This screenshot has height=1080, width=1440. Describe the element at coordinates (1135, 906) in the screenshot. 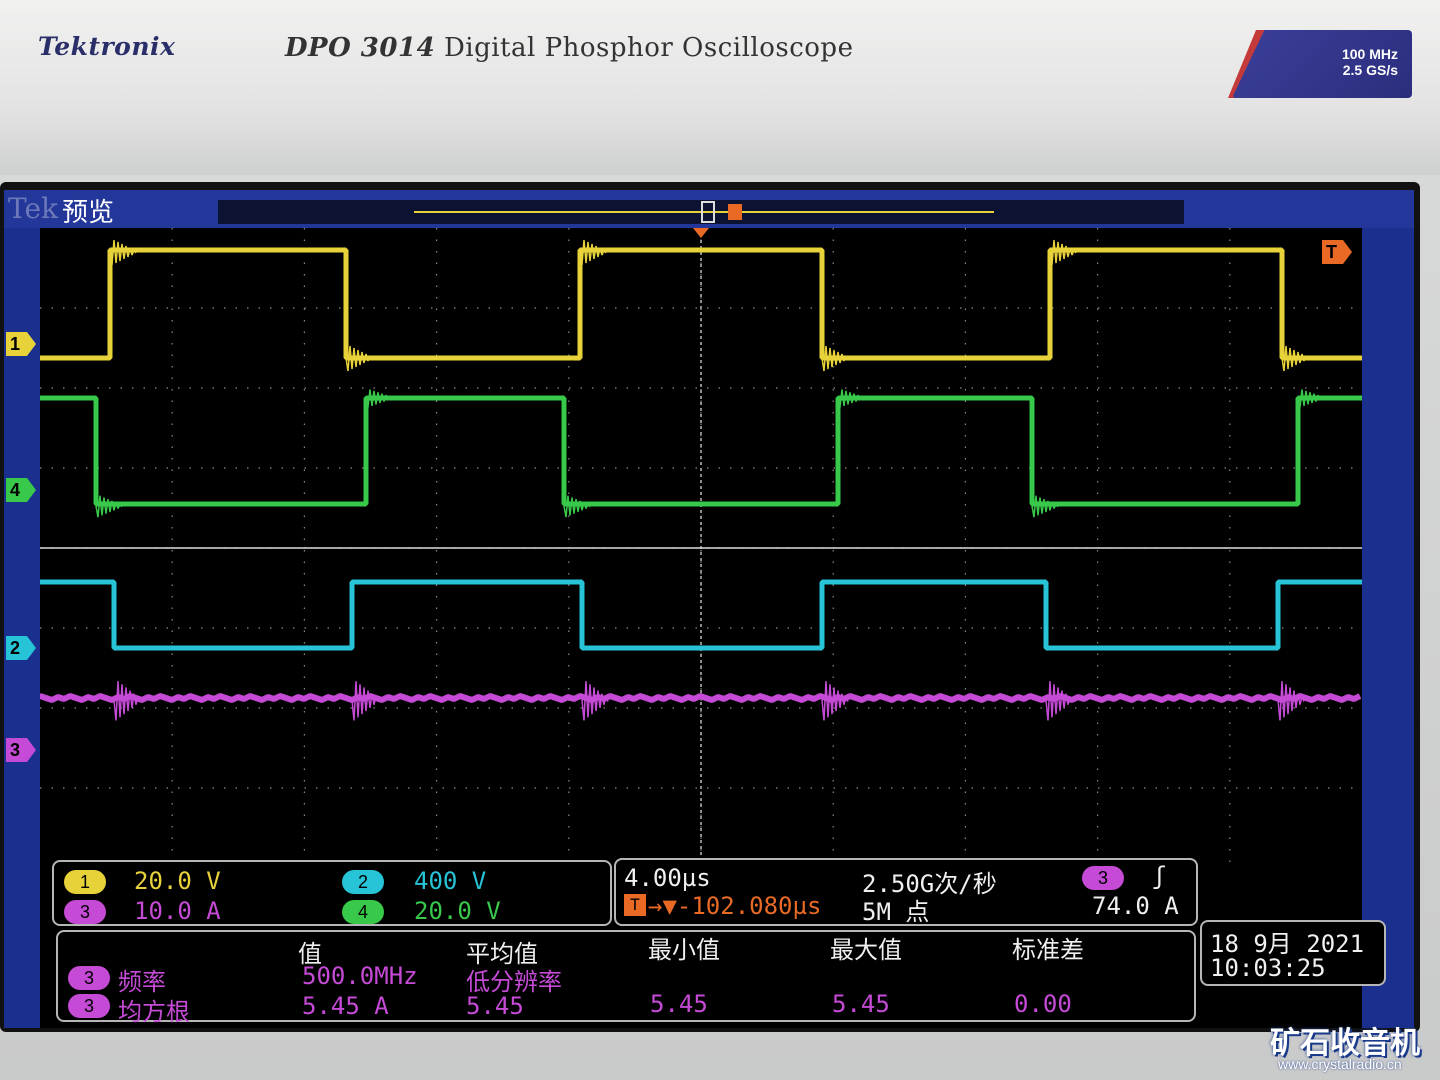

I see `trigger-level: 74.0 A` at that location.